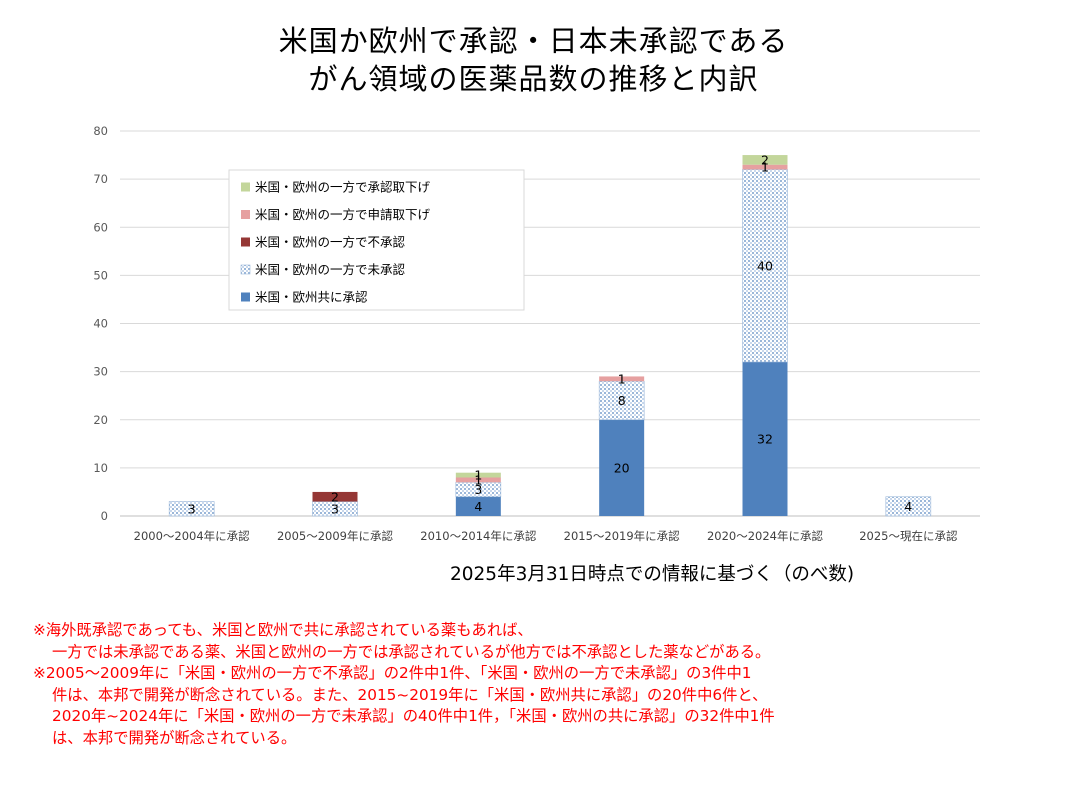 This screenshot has height=797, width=1067. I want to click on data-label: 40, so click(765, 265).